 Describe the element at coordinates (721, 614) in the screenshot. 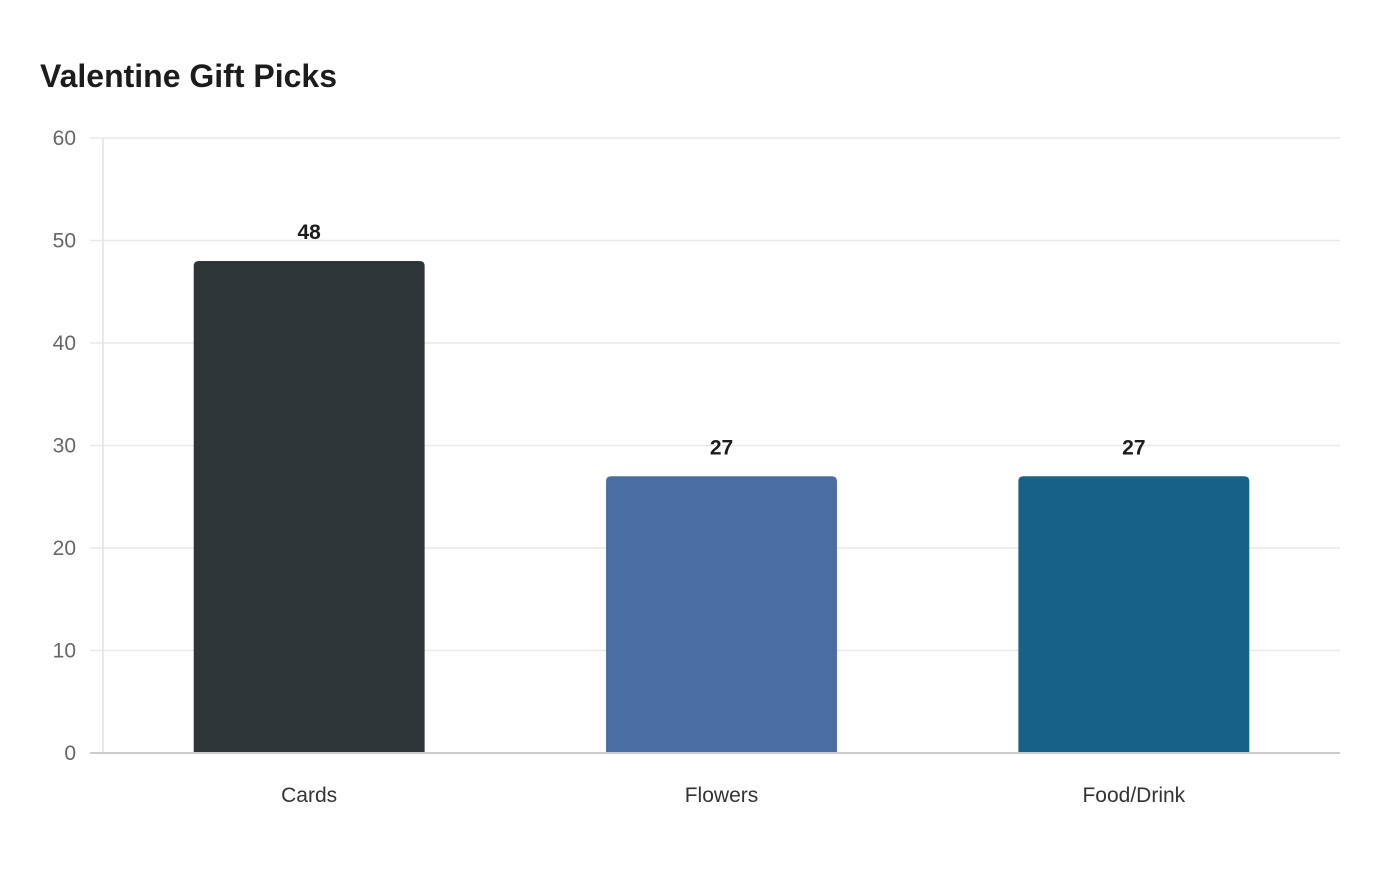

I see `bar-flowers` at that location.